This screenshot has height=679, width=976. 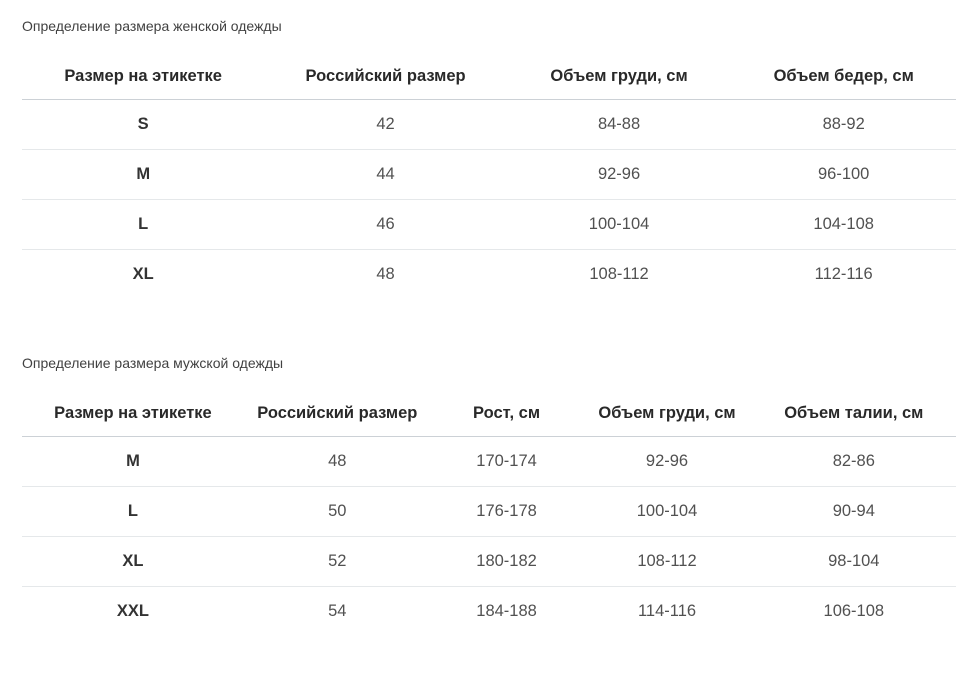 What do you see at coordinates (143, 78) in the screenshot?
I see `women-column-header-label-size: Размер на этикетке` at bounding box center [143, 78].